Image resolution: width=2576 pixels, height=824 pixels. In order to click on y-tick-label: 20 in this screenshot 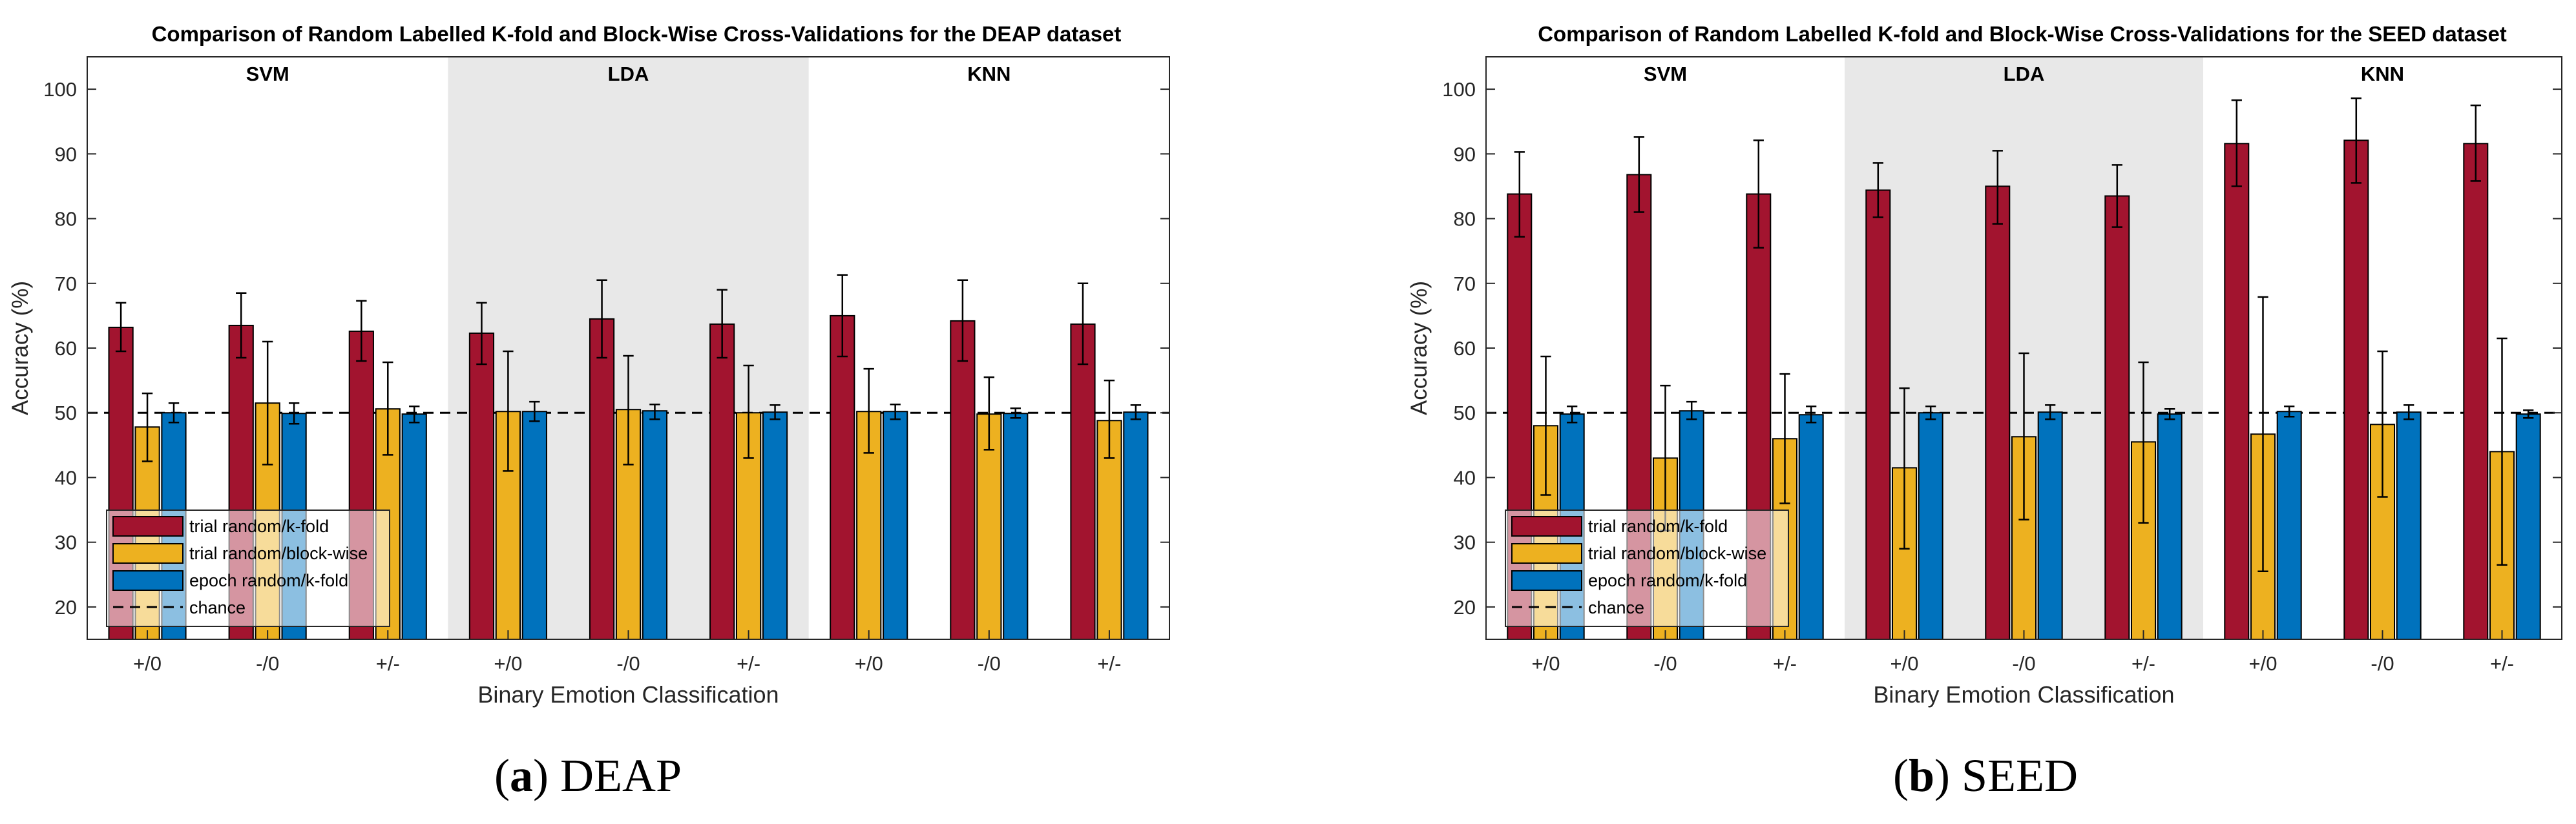, I will do `click(66, 607)`.